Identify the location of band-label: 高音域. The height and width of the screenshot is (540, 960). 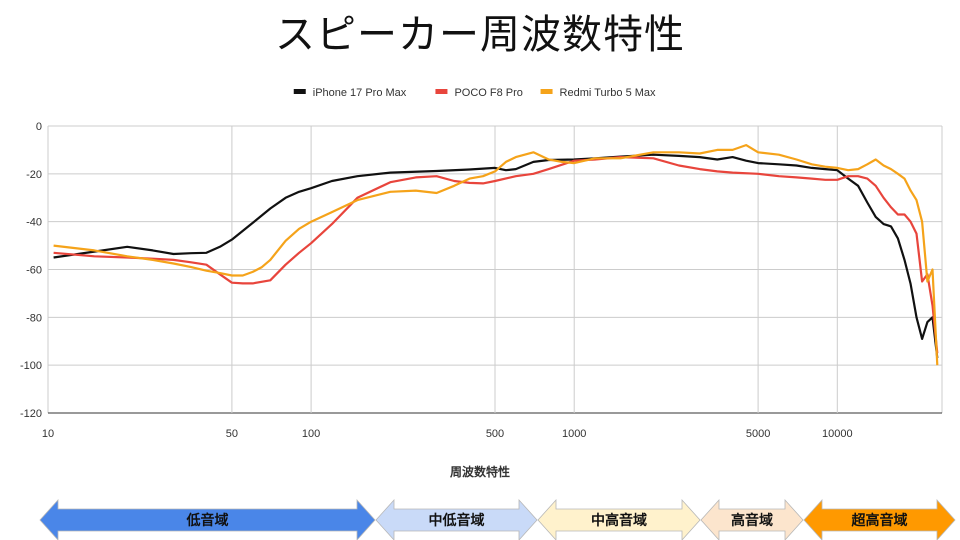
(752, 520).